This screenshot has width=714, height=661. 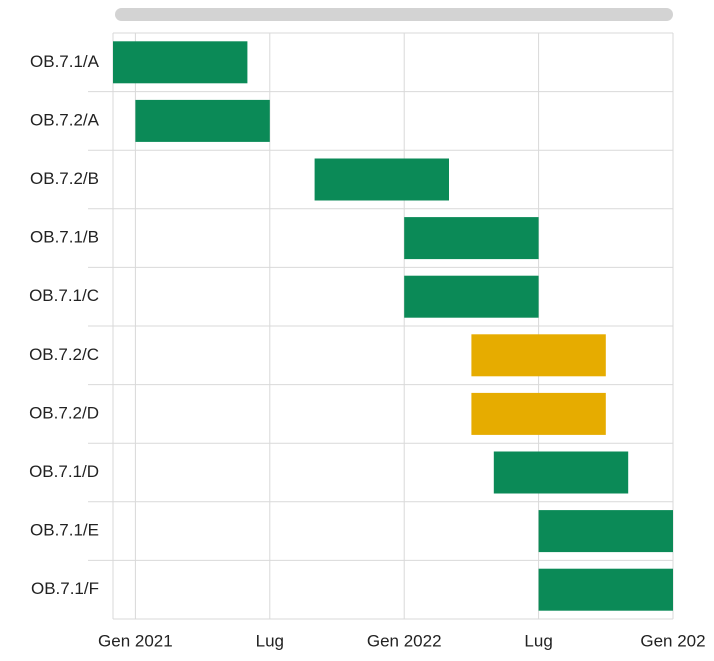 What do you see at coordinates (135, 640) in the screenshot?
I see `x-tick-label: Gen 2021` at bounding box center [135, 640].